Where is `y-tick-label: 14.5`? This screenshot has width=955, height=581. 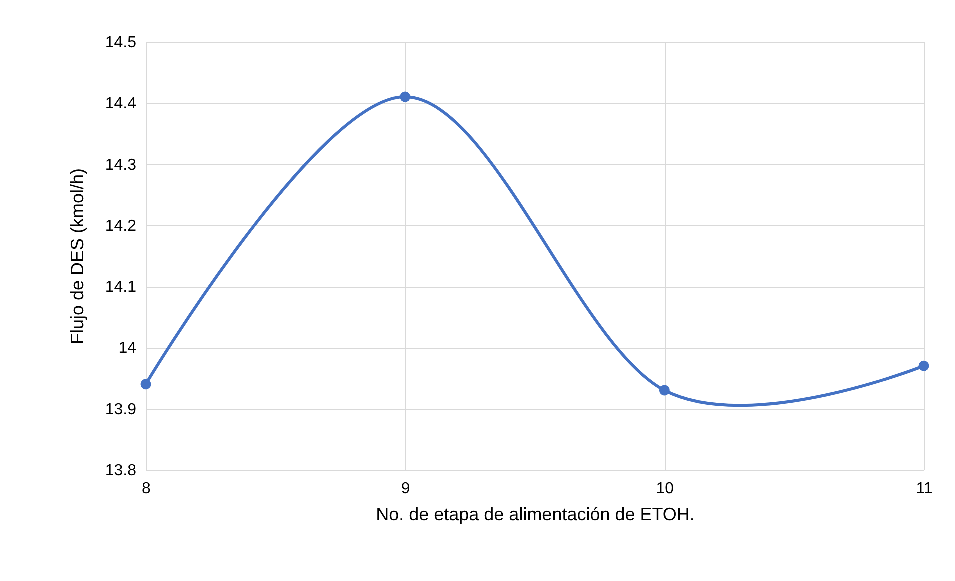 y-tick-label: 14.5 is located at coordinates (121, 43).